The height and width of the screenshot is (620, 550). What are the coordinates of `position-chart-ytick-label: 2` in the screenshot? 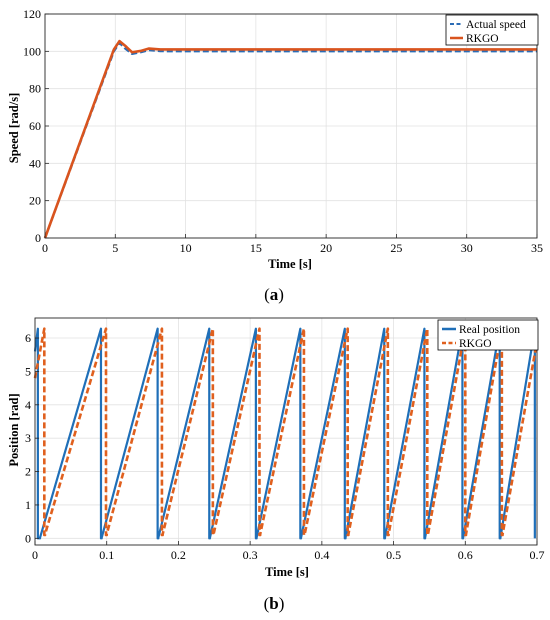 It's located at (28, 472).